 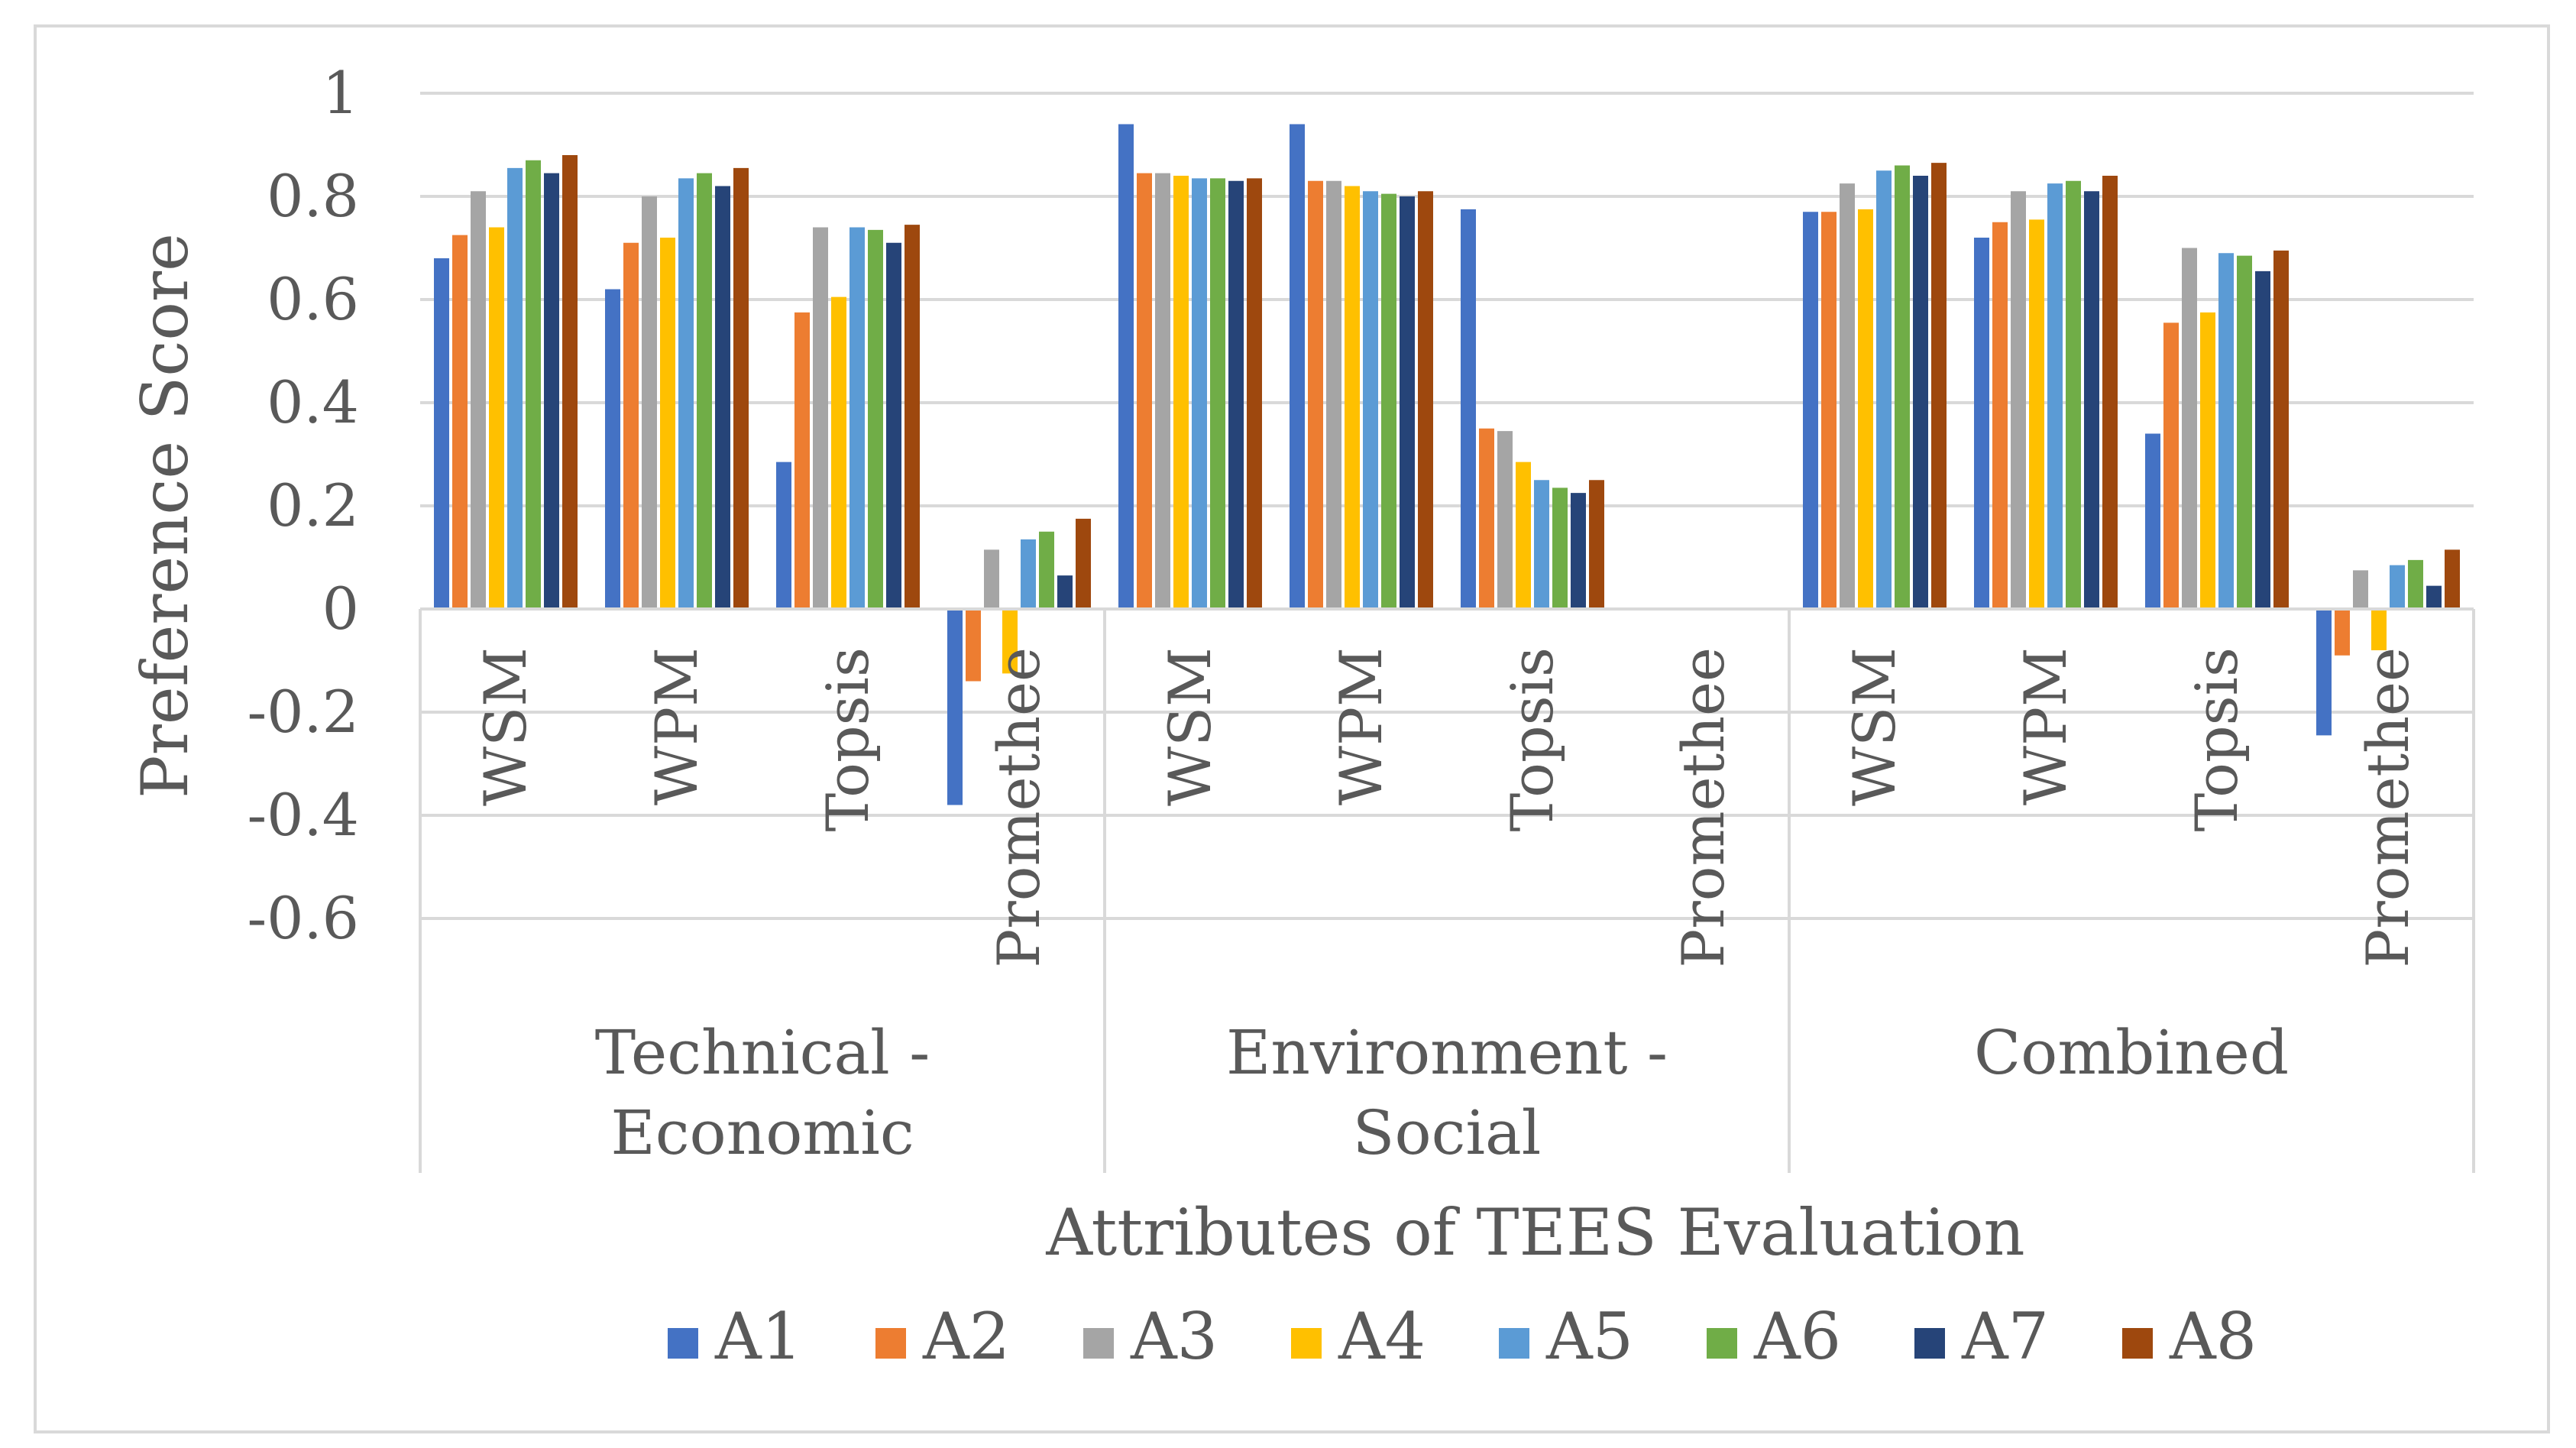 What do you see at coordinates (303, 815) in the screenshot?
I see `y-tick-label: -0.4` at bounding box center [303, 815].